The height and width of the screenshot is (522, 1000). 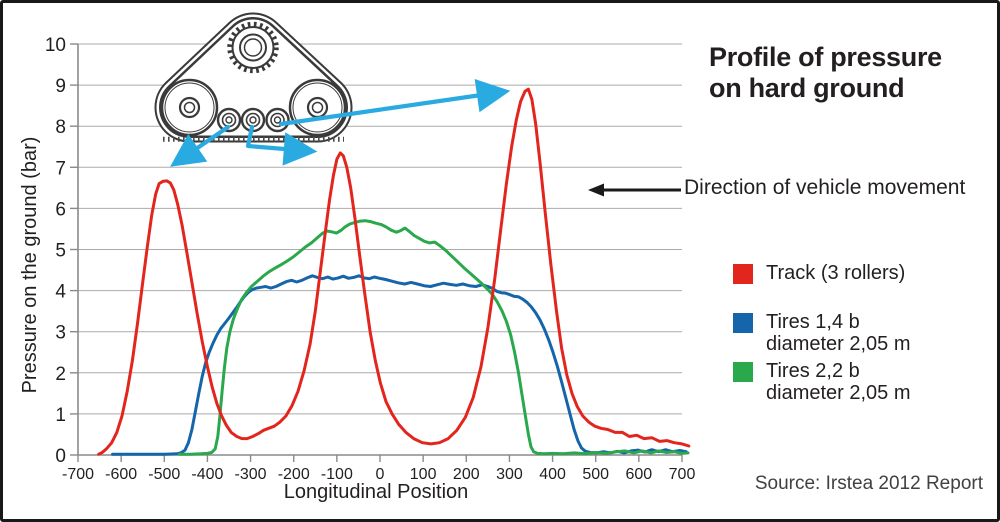 I want to click on legend-label: Track (3 rollers), so click(x=836, y=273).